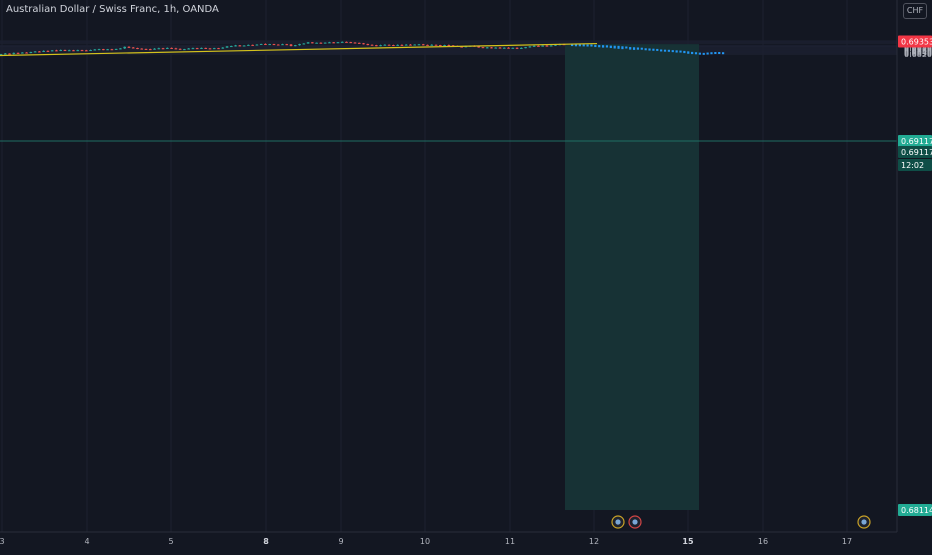  I want to click on target-price-label-bg, so click(915, 510).